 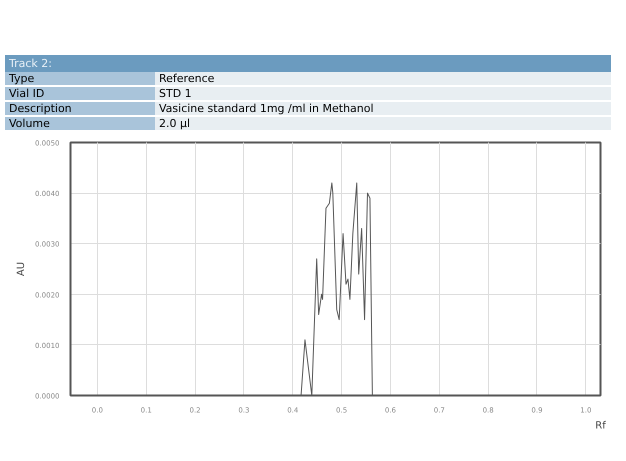 What do you see at coordinates (80, 123) in the screenshot?
I see `text: Volume` at bounding box center [80, 123].